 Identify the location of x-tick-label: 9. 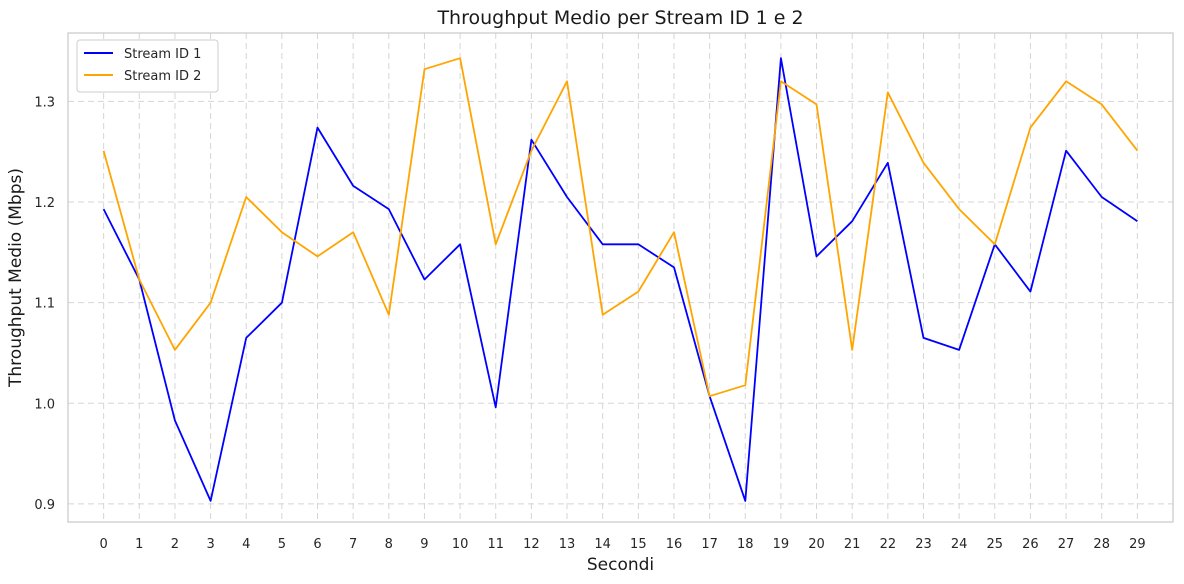
(424, 544).